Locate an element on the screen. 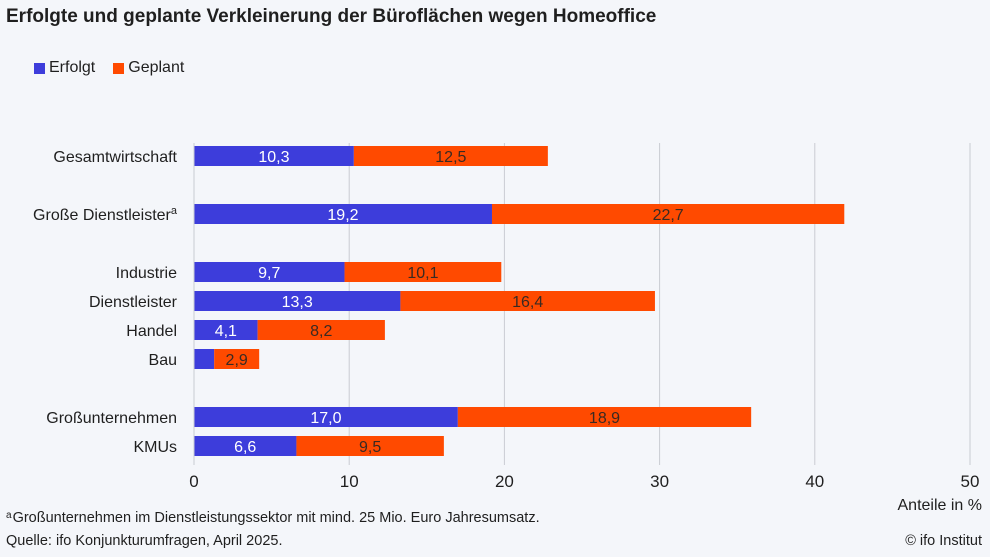 This screenshot has width=990, height=557. category-superscript-1: a is located at coordinates (174, 211).